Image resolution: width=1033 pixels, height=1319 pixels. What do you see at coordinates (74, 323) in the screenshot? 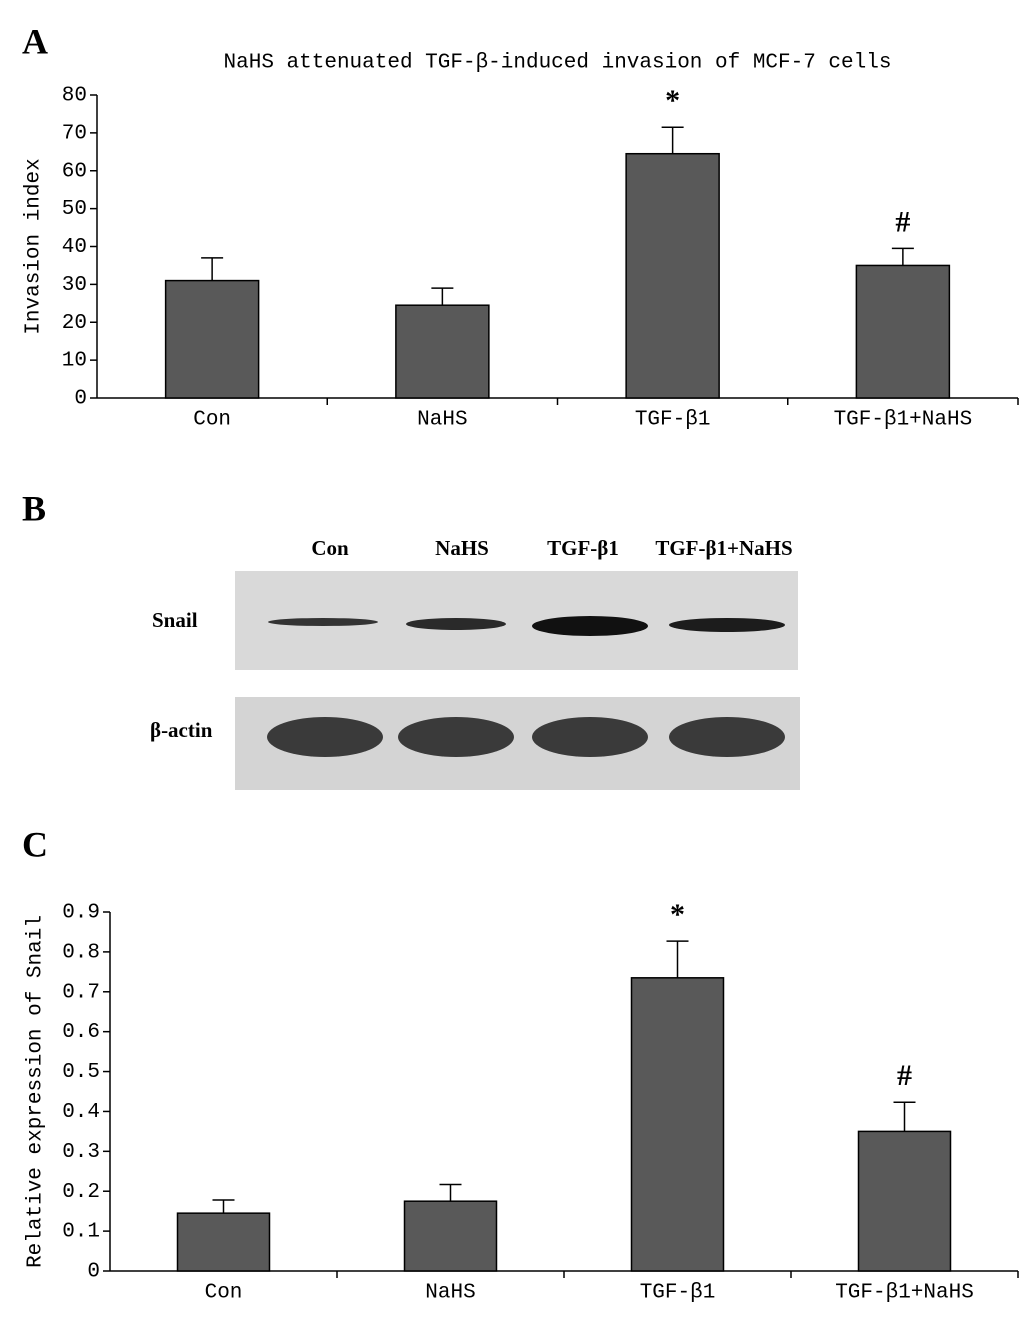
I see `y-tick-label: 20` at bounding box center [74, 323].